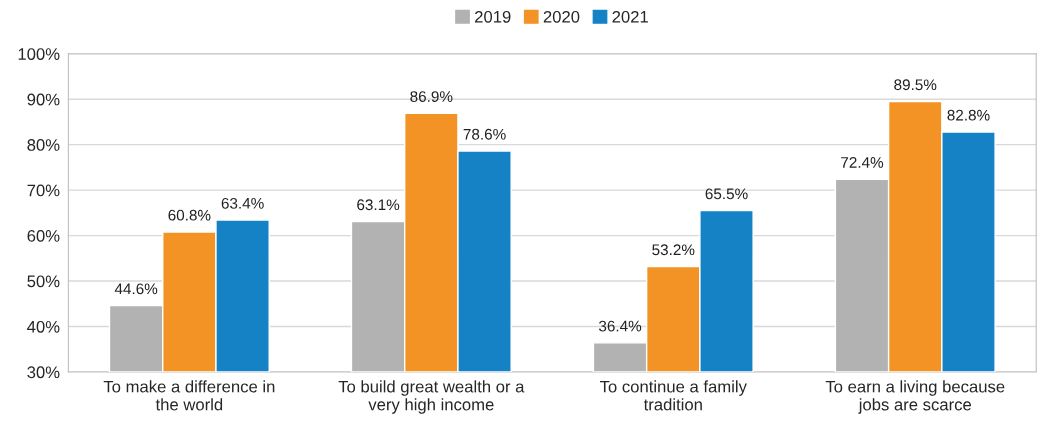  What do you see at coordinates (561, 16) in the screenshot?
I see `legend-label: 2020` at bounding box center [561, 16].